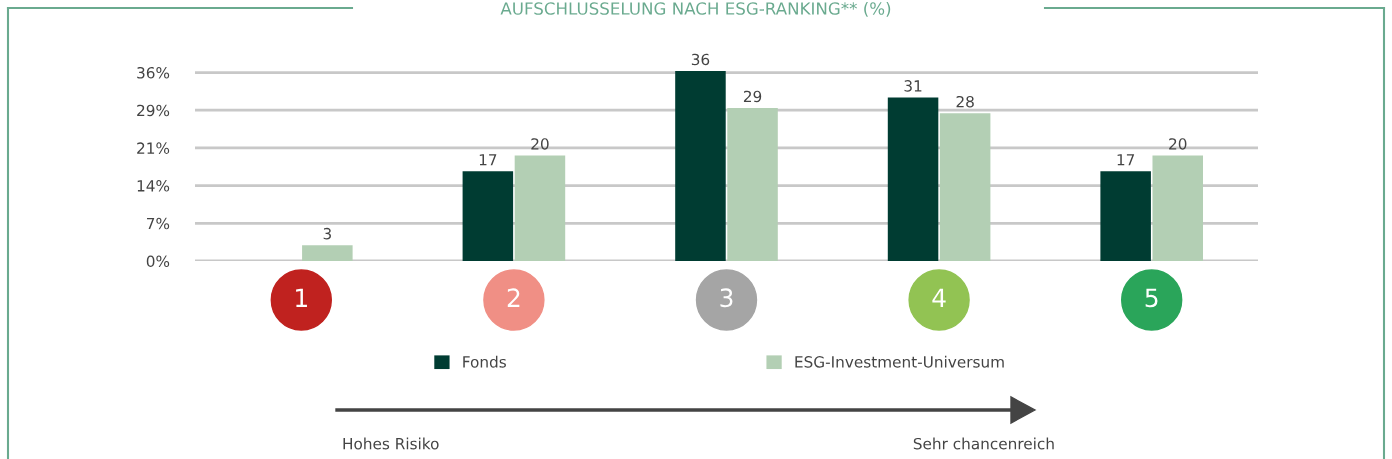 This screenshot has width=1392, height=459. Describe the element at coordinates (327, 233) in the screenshot. I see `data-label: 3` at that location.